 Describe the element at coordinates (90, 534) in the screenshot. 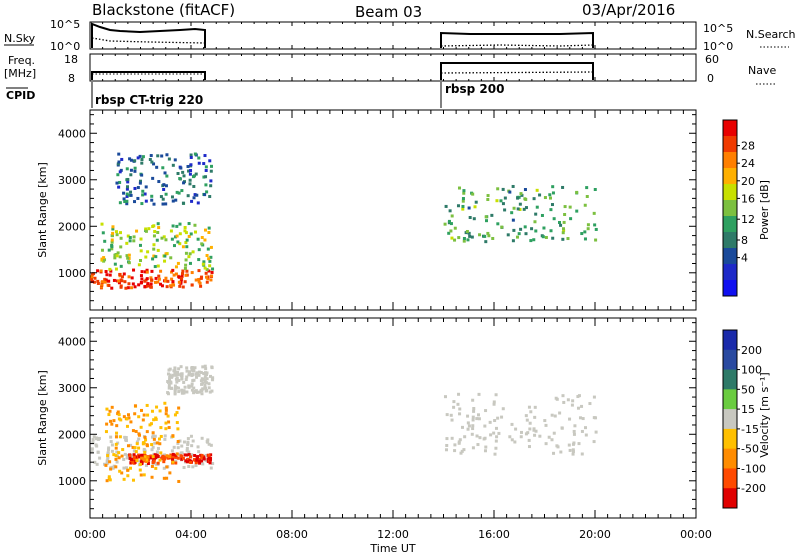

I see `x-tick-label: 00:00` at that location.